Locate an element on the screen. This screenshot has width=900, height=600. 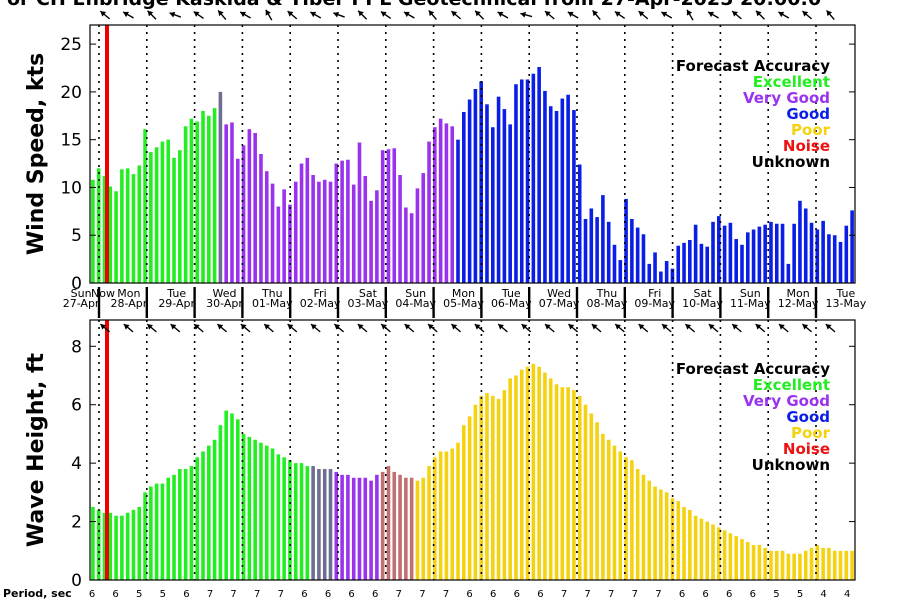
period-value: 5 is located at coordinates (139, 594).